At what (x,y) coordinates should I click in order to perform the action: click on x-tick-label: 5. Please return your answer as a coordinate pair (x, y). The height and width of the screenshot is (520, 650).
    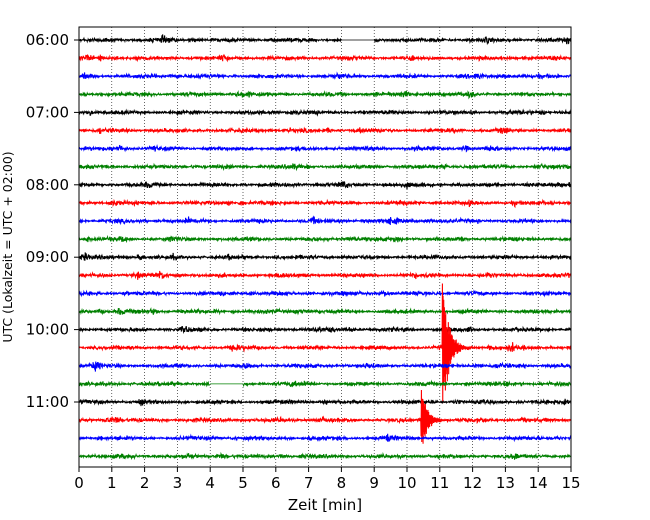
    Looking at the image, I should click on (243, 483).